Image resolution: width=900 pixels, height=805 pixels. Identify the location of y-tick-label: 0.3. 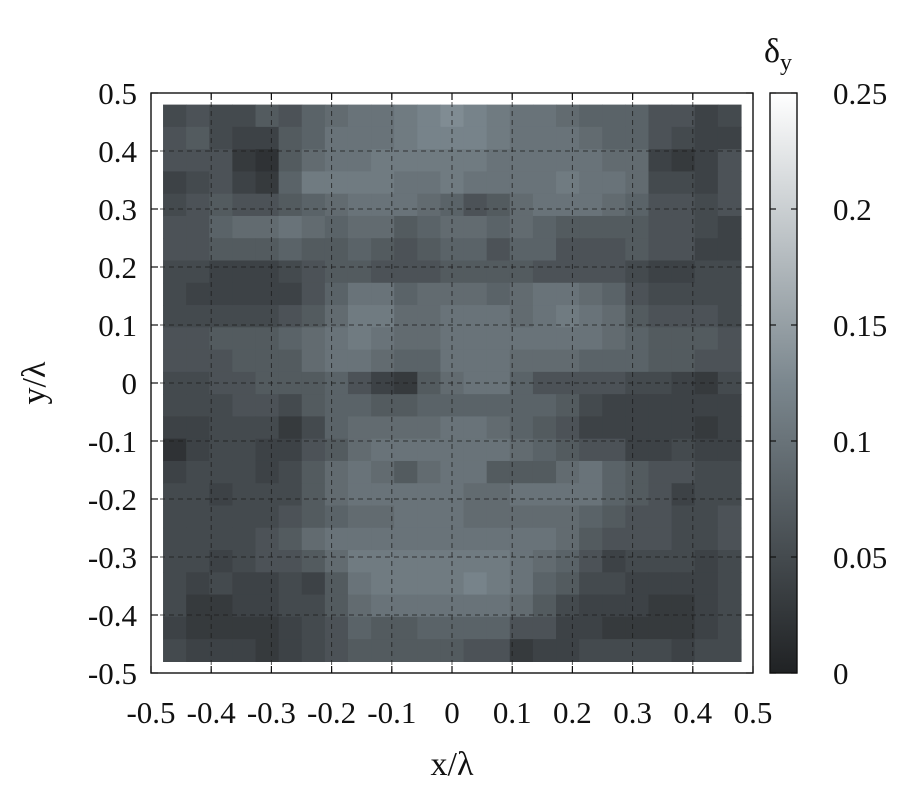
(117, 209).